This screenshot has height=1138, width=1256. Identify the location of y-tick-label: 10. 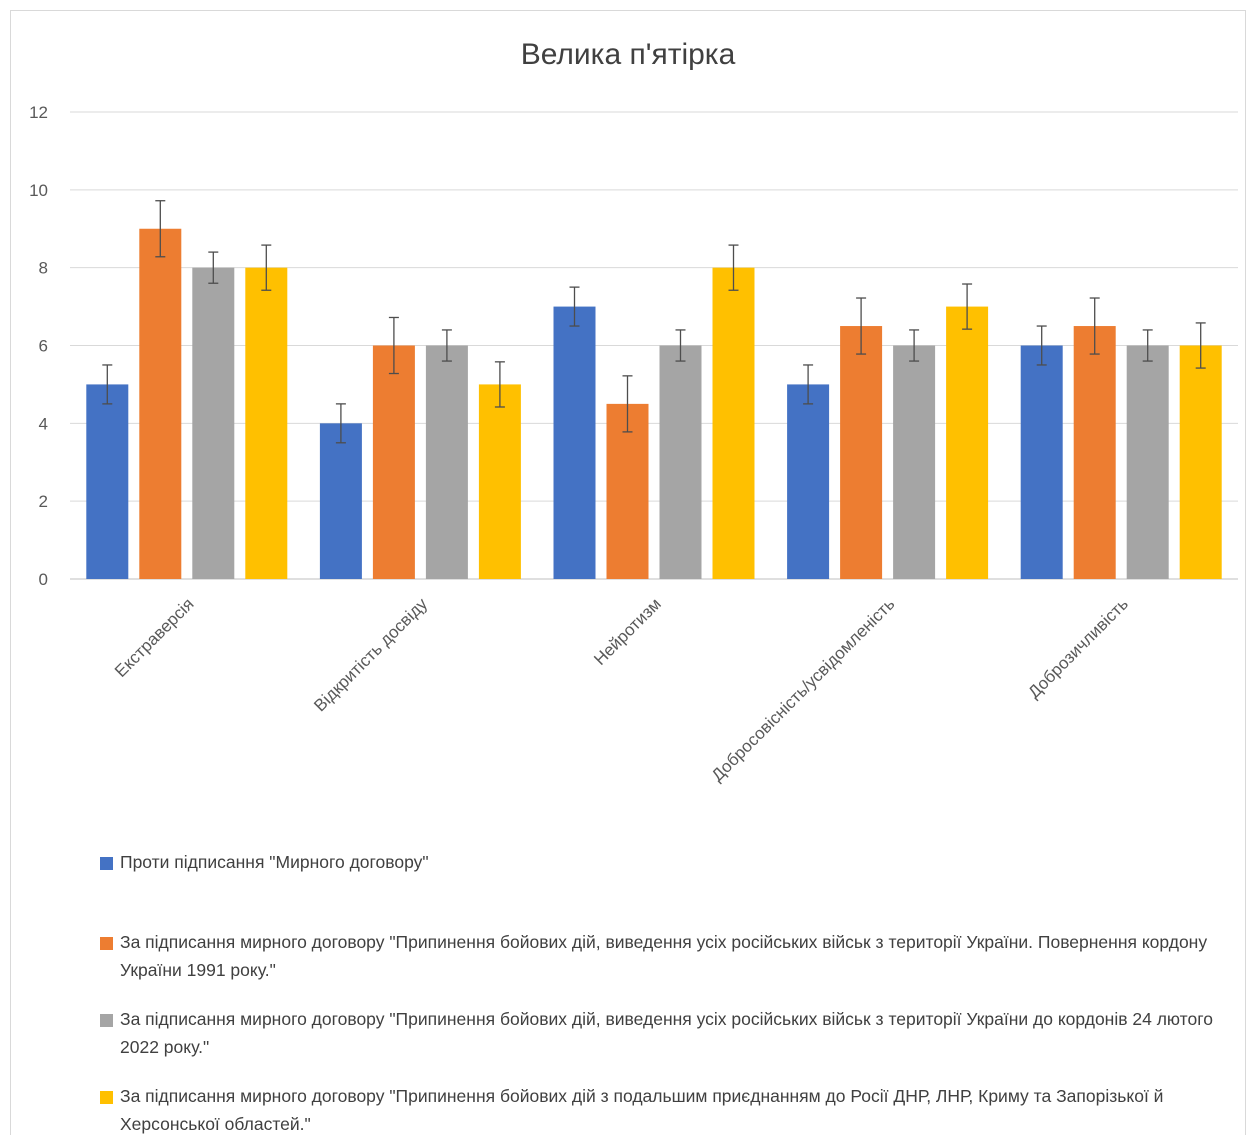
(38, 190).